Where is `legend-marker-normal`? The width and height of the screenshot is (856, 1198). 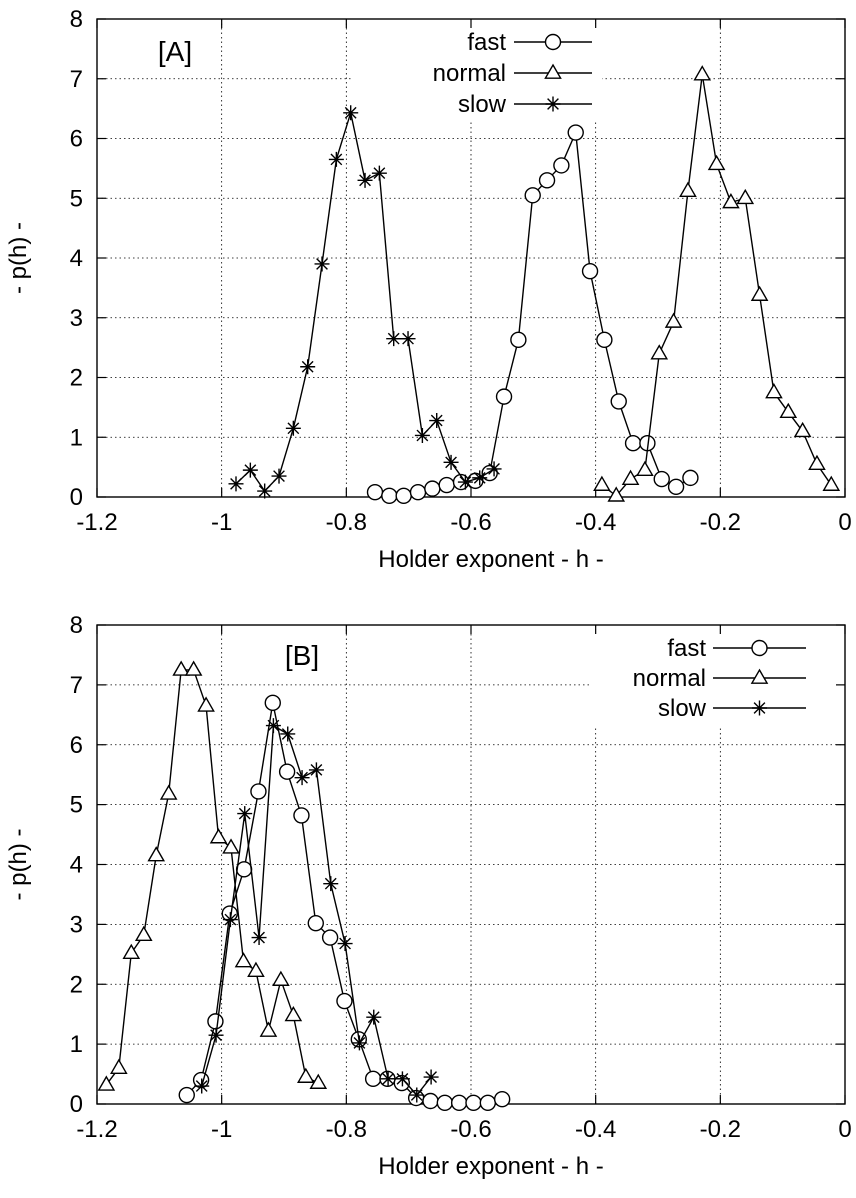 legend-marker-normal is located at coordinates (553, 71).